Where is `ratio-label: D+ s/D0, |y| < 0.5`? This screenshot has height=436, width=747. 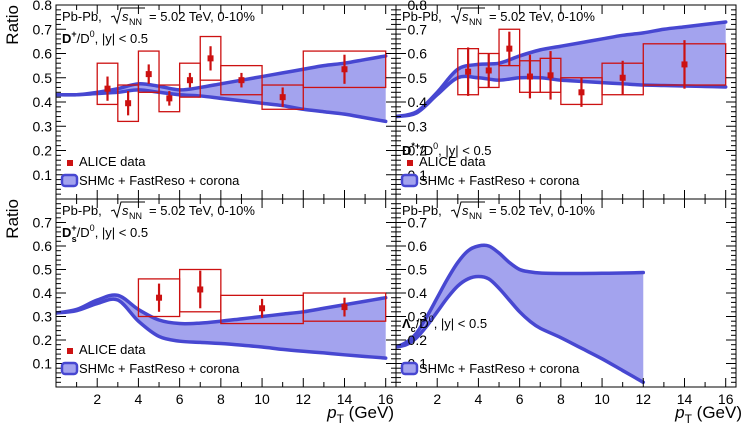
ratio-label: D+ s/D0, |y| < 0.5 is located at coordinates (105, 233).